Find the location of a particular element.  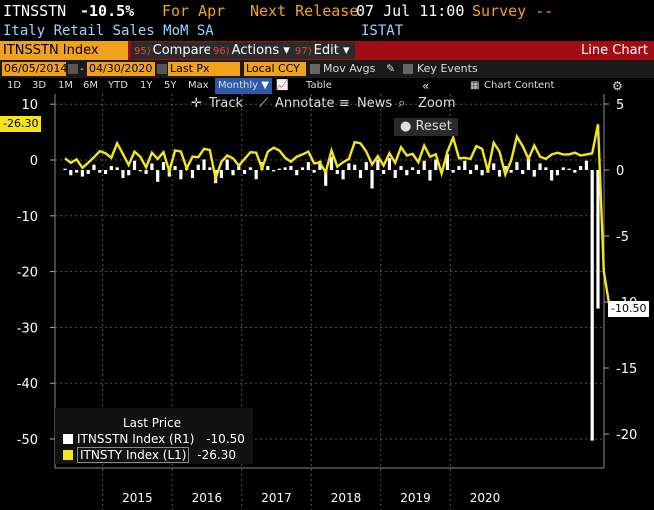

tick-label: -5 is located at coordinates (622, 237).